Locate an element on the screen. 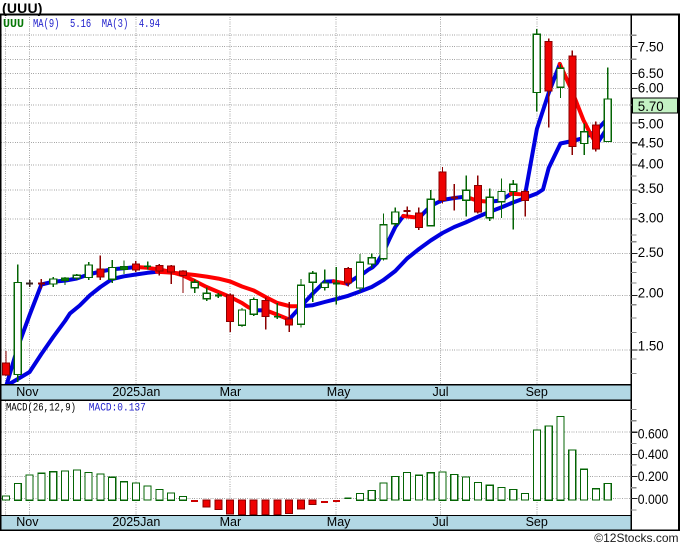 The height and width of the screenshot is (551, 680). svg-text: 6.00 is located at coordinates (651, 87).